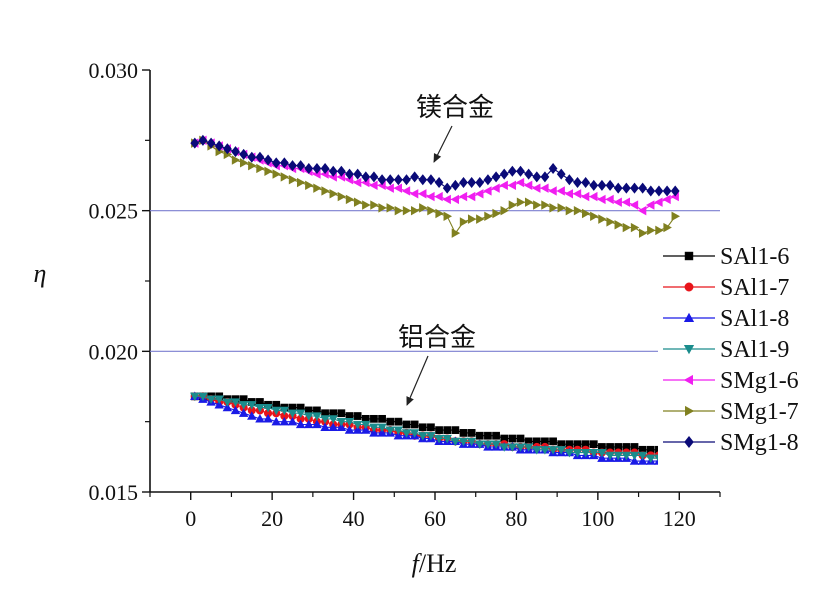 The width and height of the screenshot is (835, 591). Describe the element at coordinates (443, 144) in the screenshot. I see `annotation-magnesium-arrow` at that location.